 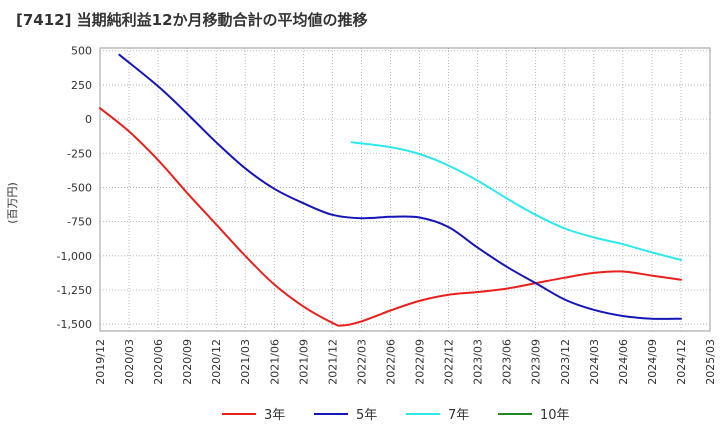 I want to click on x-tick-label: 2023/09, so click(x=536, y=362).